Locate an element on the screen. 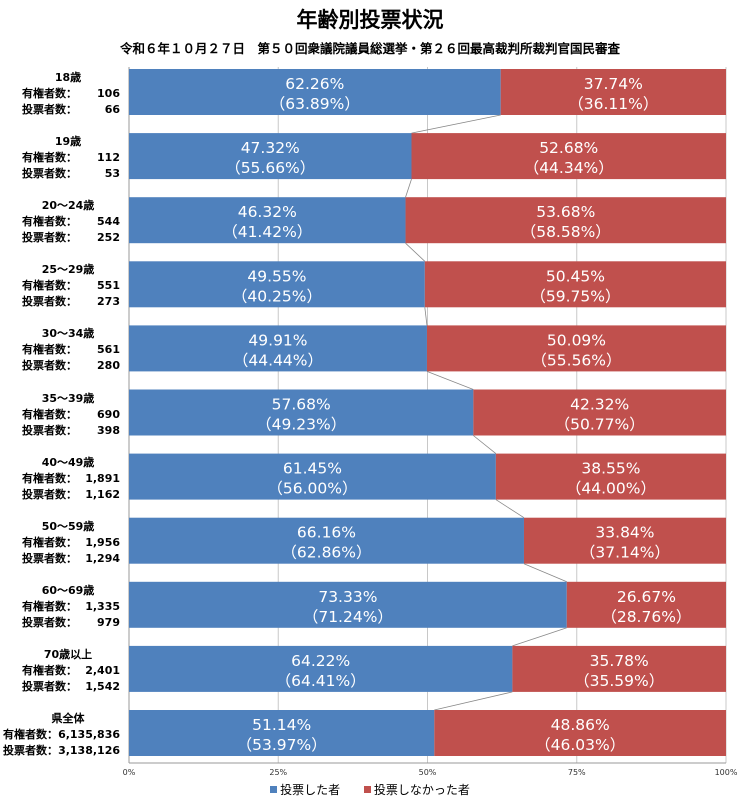 This screenshot has width=740, height=799. data-label-voted: 49.91% is located at coordinates (277, 340).